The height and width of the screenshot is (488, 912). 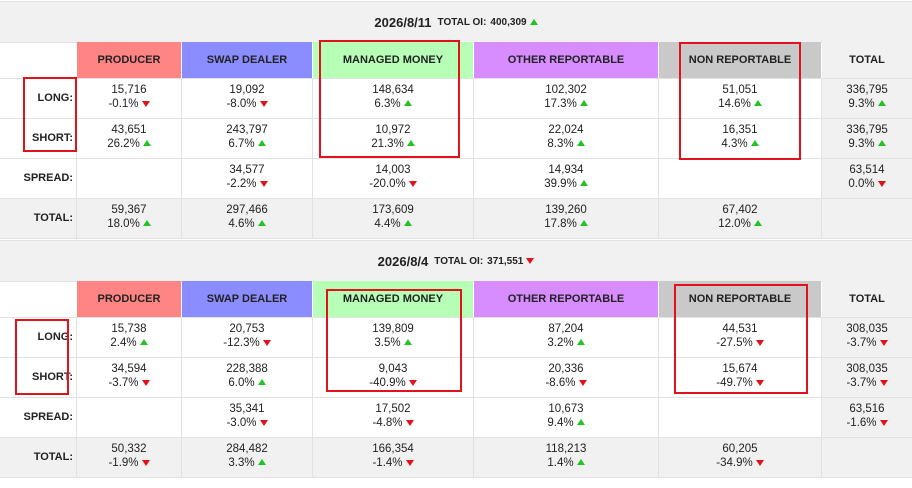 What do you see at coordinates (129, 210) in the screenshot?
I see `value: 59,367` at bounding box center [129, 210].